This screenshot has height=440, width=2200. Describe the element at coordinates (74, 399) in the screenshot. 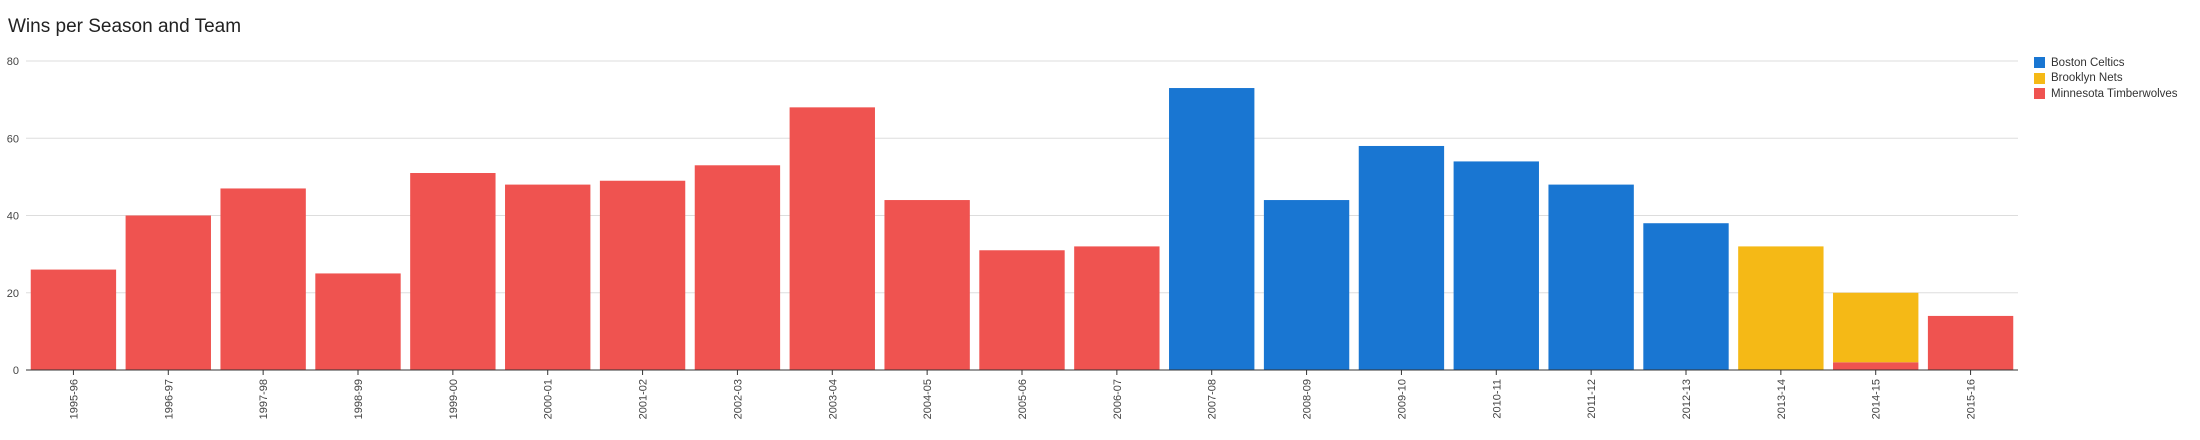

I see `x-tick-label: 1995-96` at that location.